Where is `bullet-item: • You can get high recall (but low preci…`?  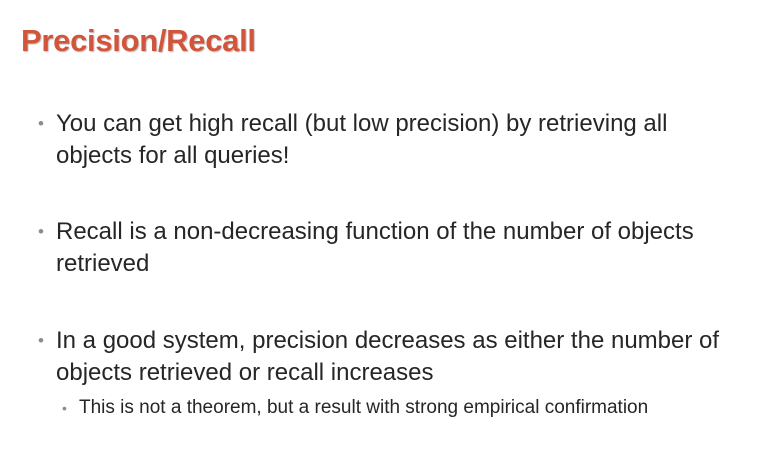 bullet-item: • You can get high recall (but low preci… is located at coordinates (388, 140).